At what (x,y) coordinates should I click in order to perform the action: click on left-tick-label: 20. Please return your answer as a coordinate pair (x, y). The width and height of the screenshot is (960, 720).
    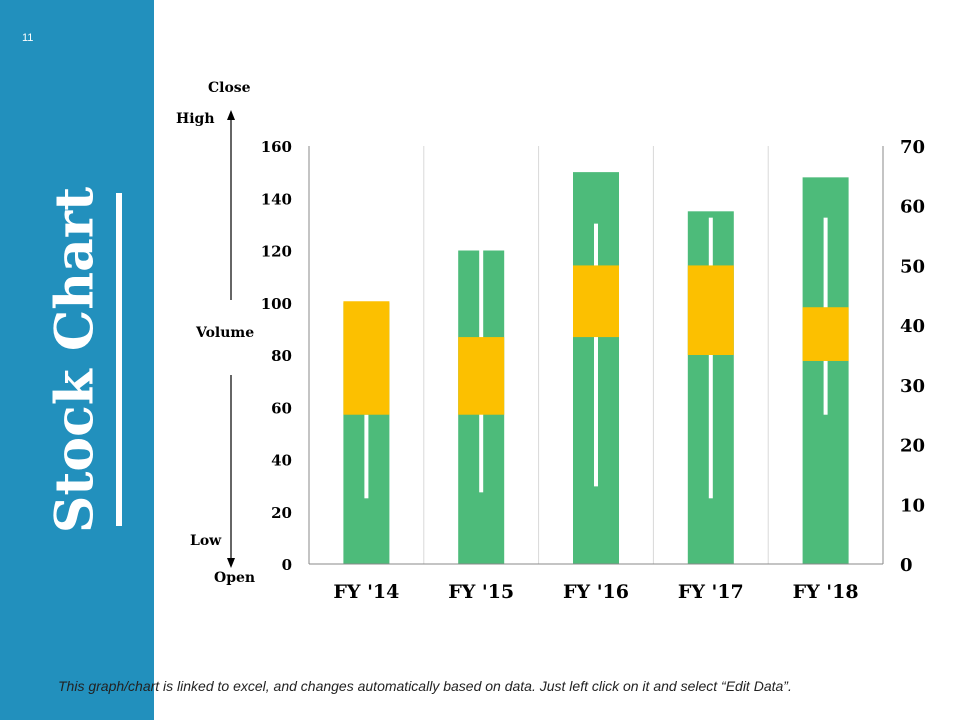
    Looking at the image, I should click on (281, 513).